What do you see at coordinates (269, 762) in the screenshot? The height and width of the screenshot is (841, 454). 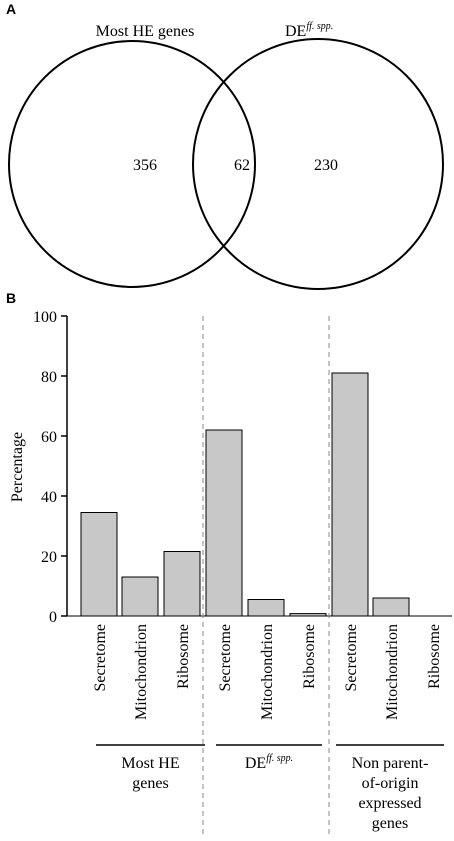 I see `group-label-2: DEff. spp.` at bounding box center [269, 762].